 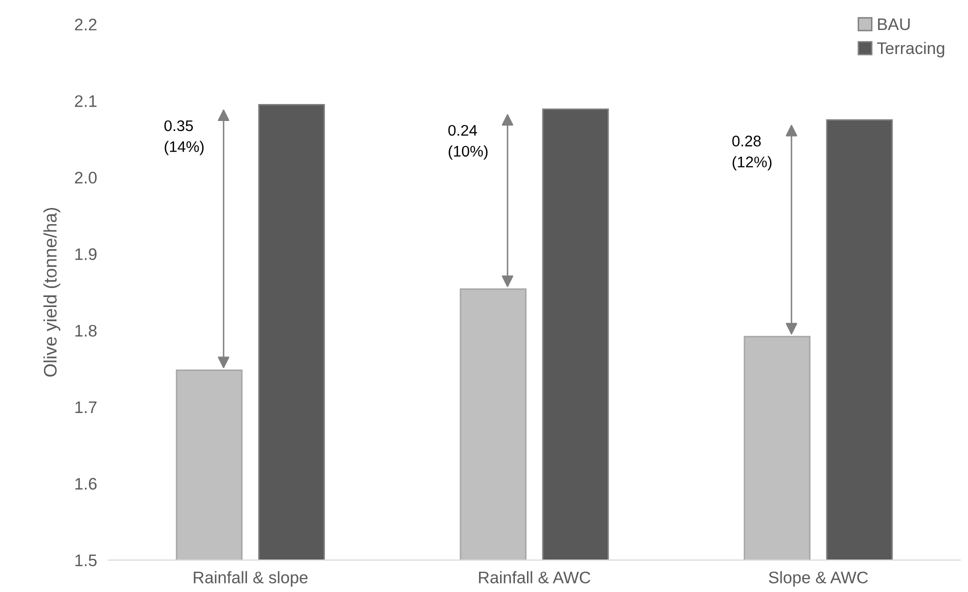 What do you see at coordinates (894, 24) in the screenshot?
I see `legend-label: BAU` at bounding box center [894, 24].